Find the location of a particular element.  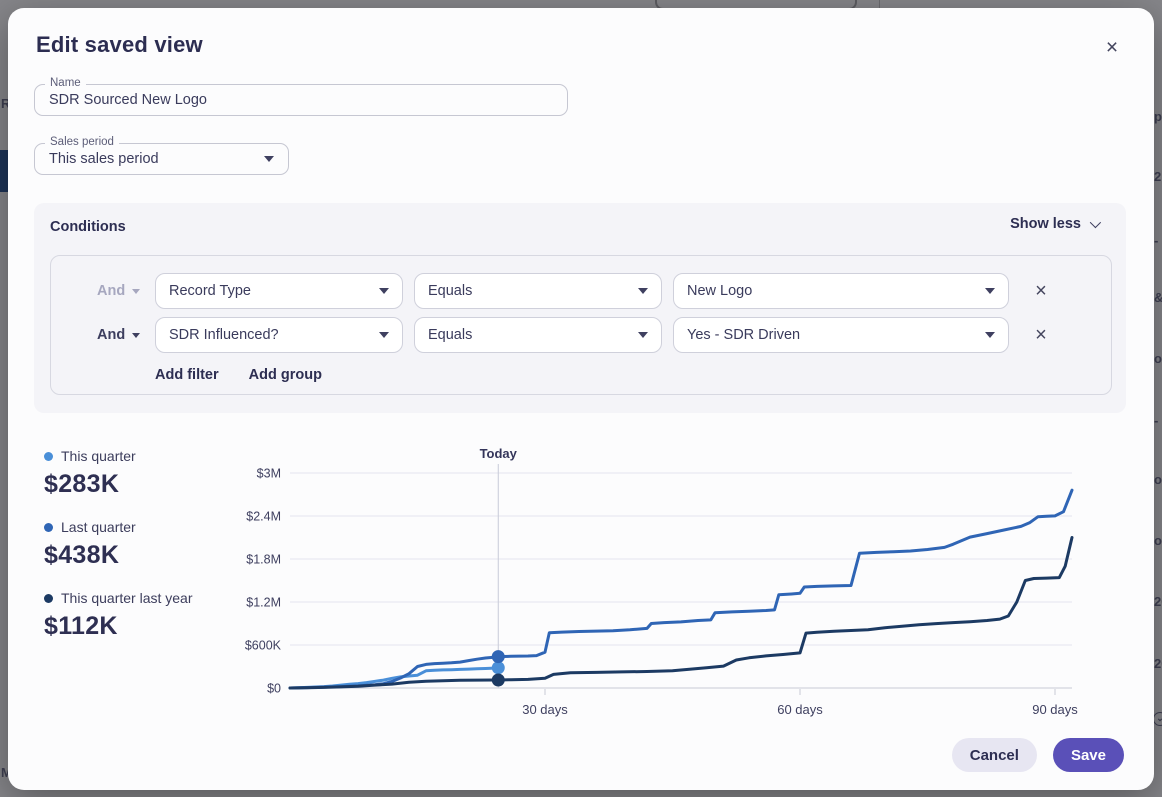

backdrop-text-fragment: p is located at coordinates (1158, 116).